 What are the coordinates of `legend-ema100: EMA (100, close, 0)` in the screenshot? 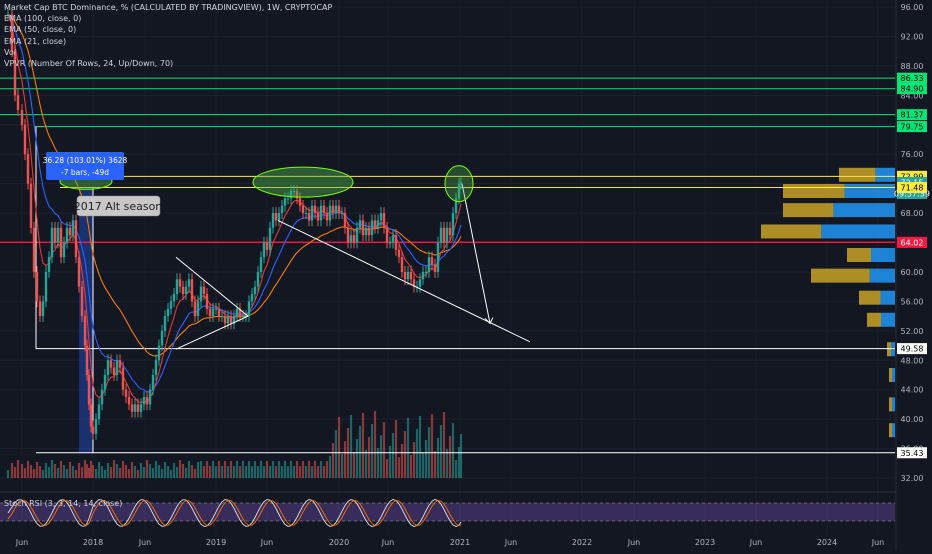 It's located at (43, 19).